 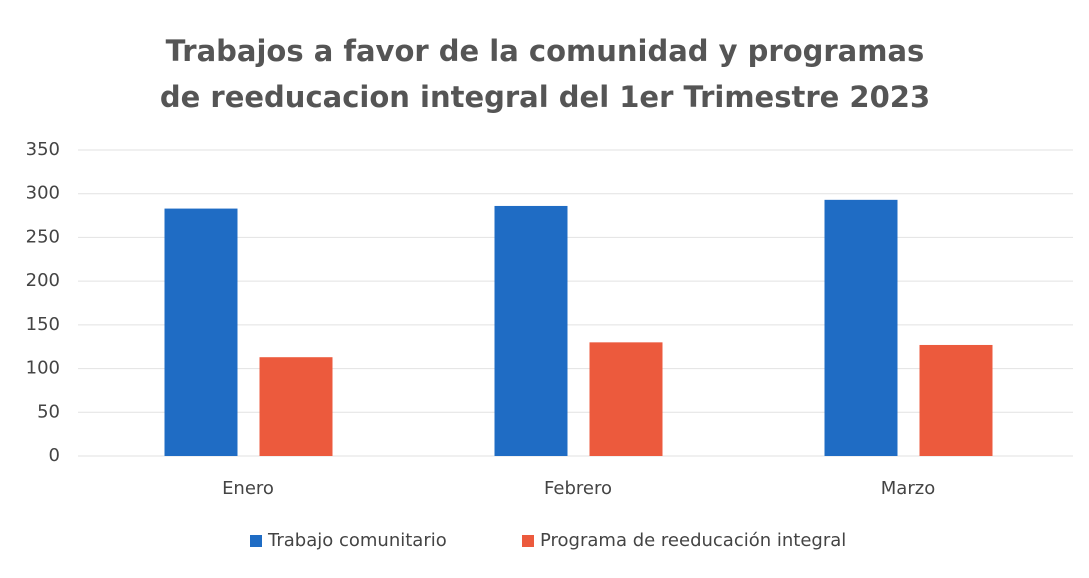 I want to click on y-tick-label: 250, so click(x=43, y=236).